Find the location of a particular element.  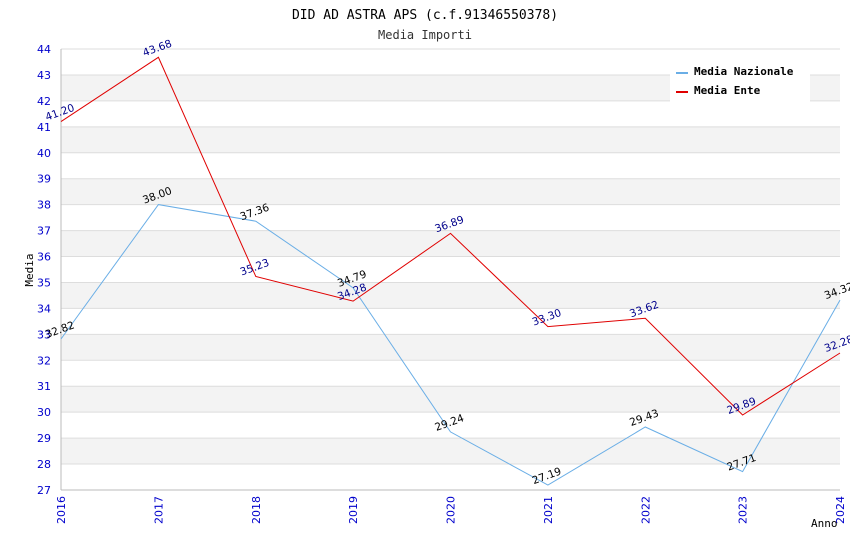

y-tick-label-27: 27 is located at coordinates (44, 490).